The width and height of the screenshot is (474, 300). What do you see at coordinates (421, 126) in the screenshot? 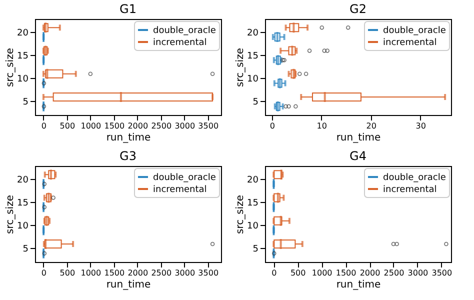
I see `x-tick-label: 30` at bounding box center [421, 126].